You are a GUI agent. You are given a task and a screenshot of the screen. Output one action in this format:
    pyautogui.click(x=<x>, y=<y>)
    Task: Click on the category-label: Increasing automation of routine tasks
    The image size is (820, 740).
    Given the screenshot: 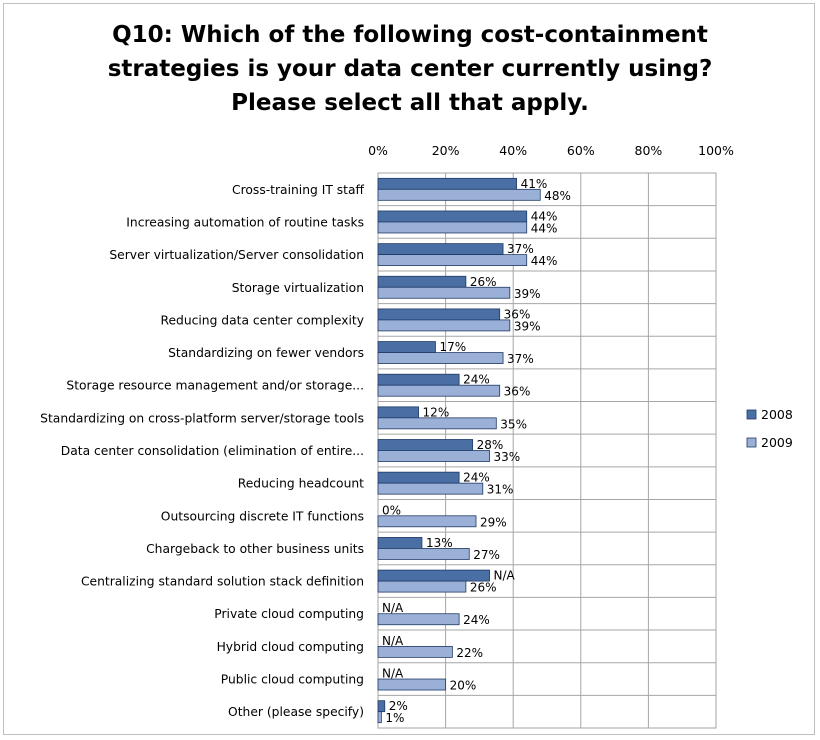 What is the action you would take?
    pyautogui.click(x=245, y=222)
    